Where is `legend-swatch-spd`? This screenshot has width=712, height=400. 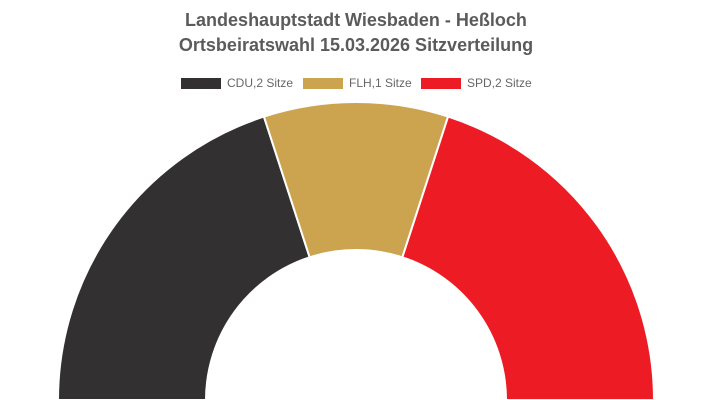
legend-swatch-spd is located at coordinates (441, 83).